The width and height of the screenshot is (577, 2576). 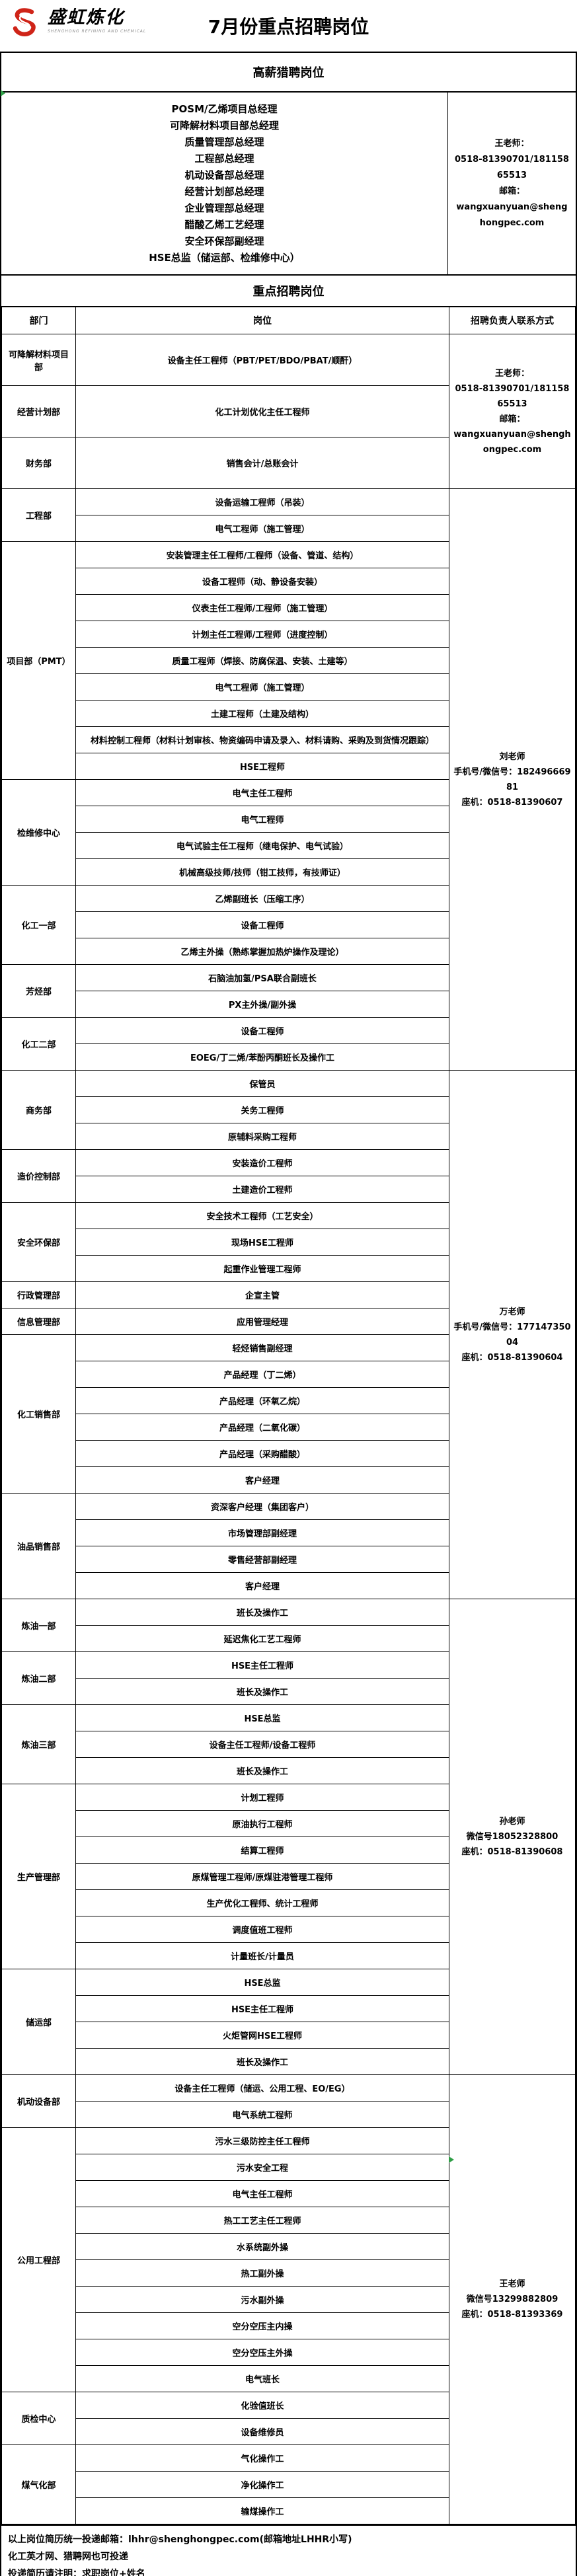 I want to click on table-row: 储运部 HSE总监, so click(x=288, y=2022).